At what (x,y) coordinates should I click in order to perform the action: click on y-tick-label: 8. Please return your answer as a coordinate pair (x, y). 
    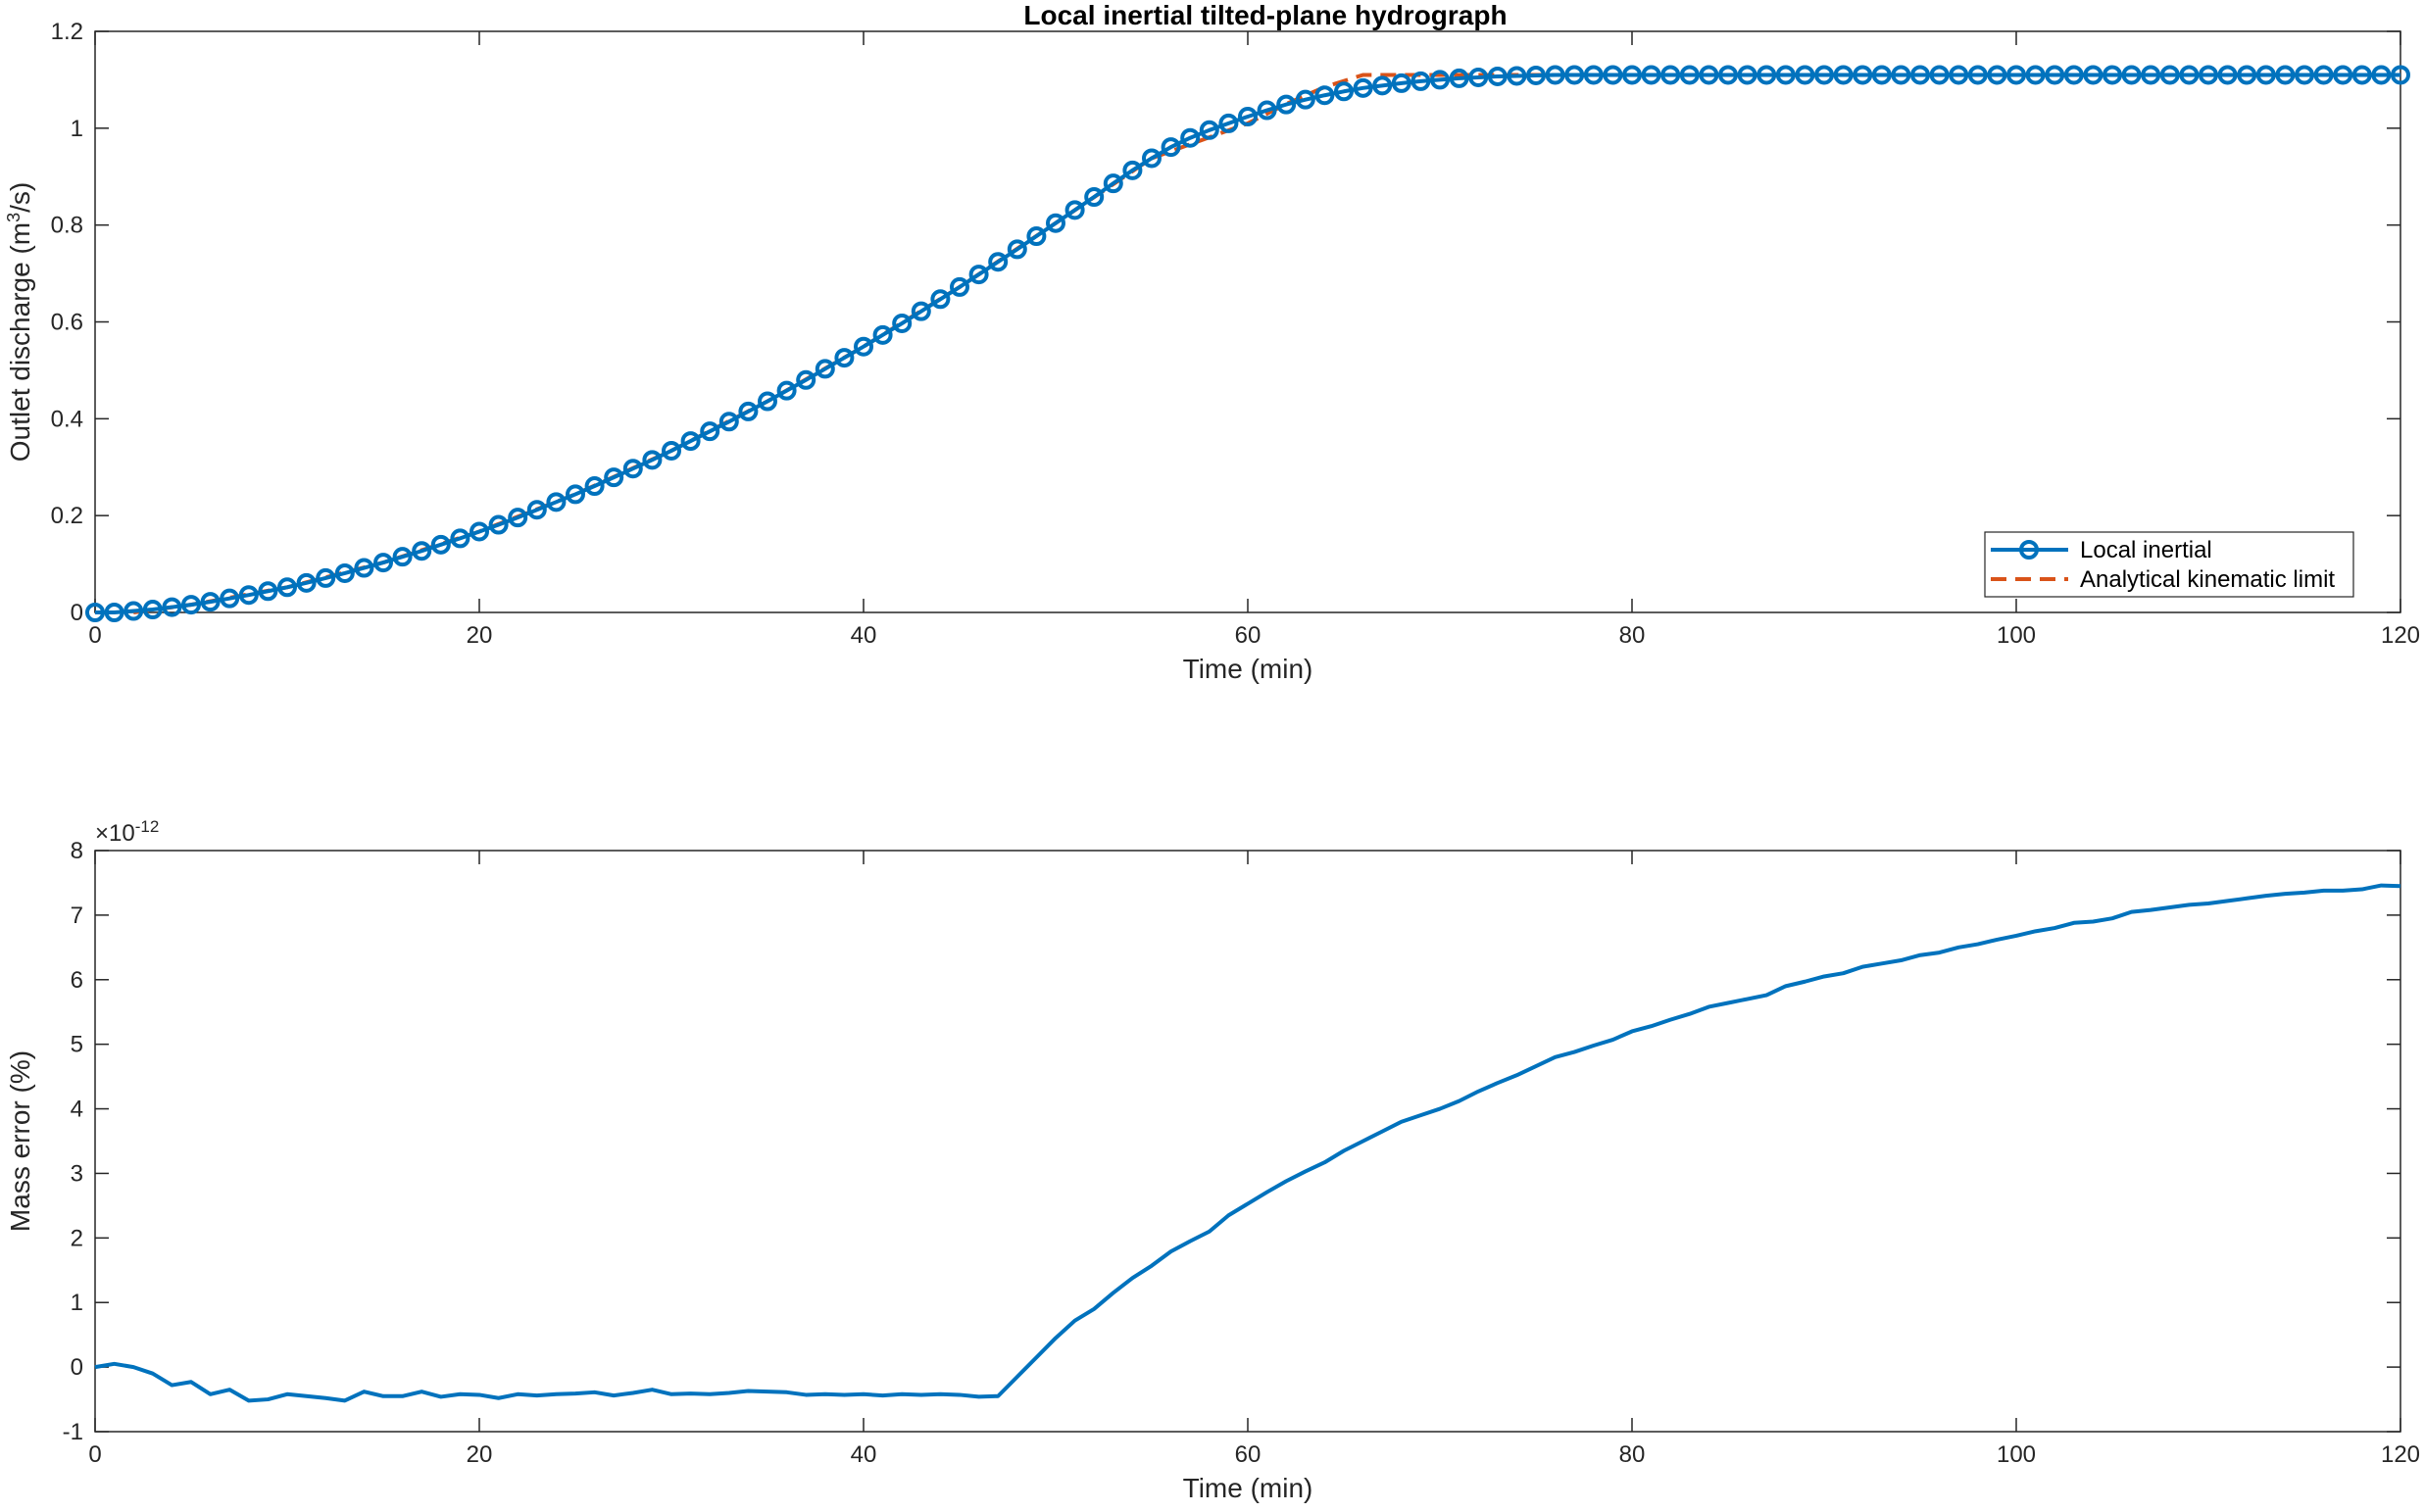
    Looking at the image, I should click on (77, 851).